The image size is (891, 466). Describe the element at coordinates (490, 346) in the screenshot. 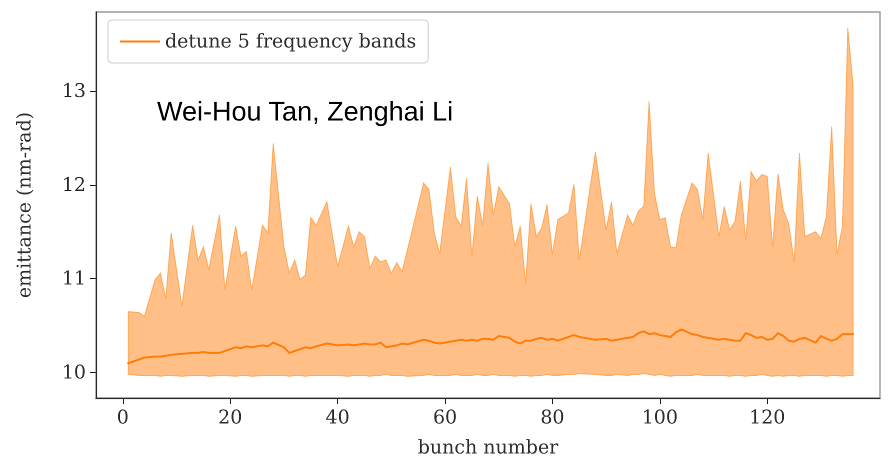

I see `line-series` at that location.